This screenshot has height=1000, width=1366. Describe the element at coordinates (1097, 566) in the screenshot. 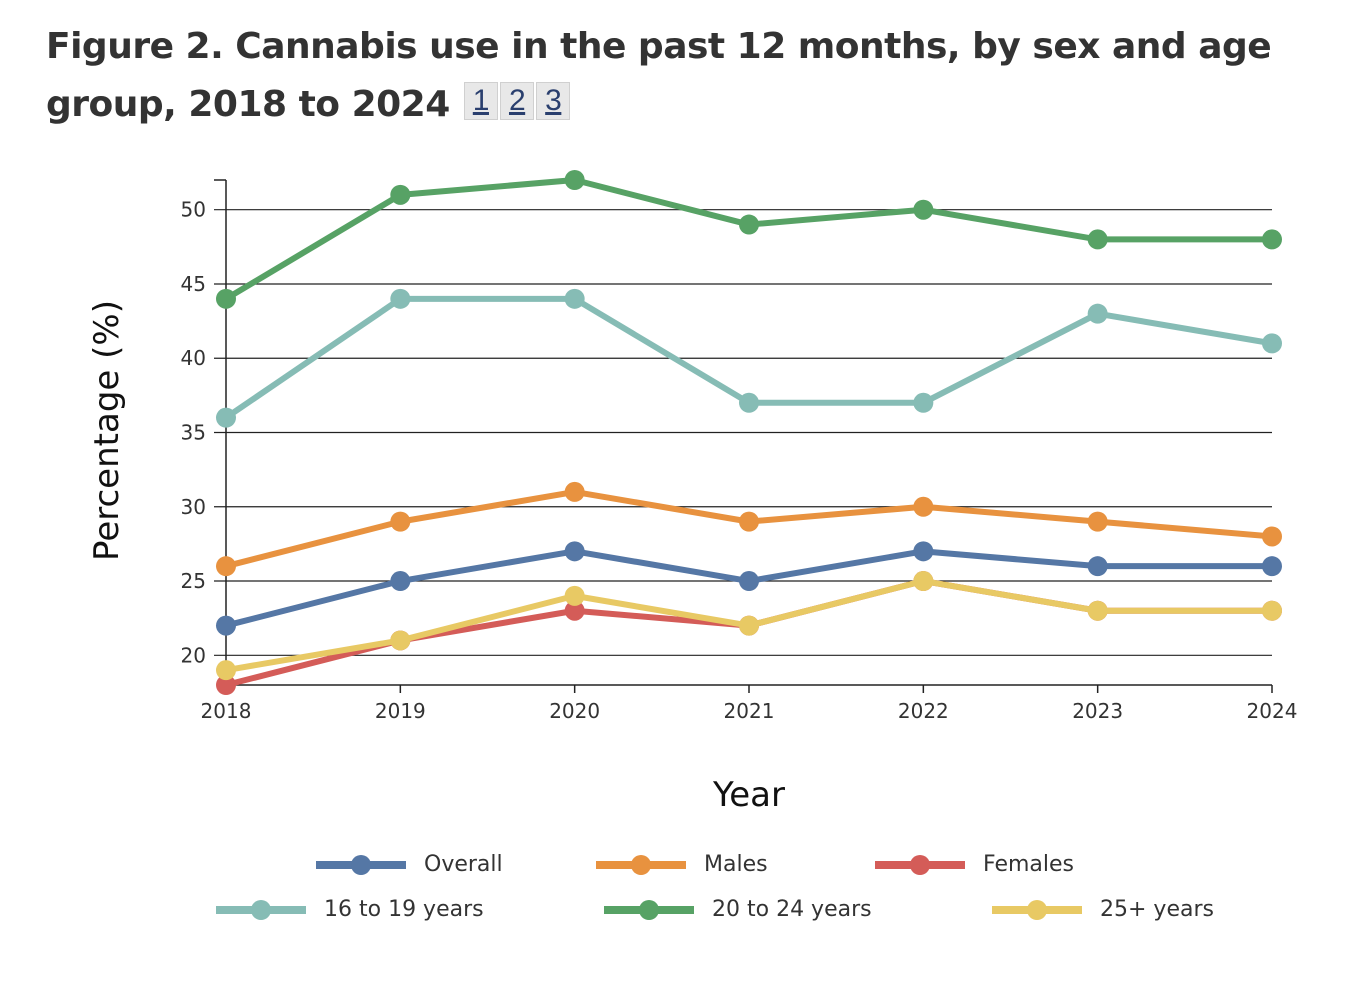

I see `data-point-overall-2023` at that location.